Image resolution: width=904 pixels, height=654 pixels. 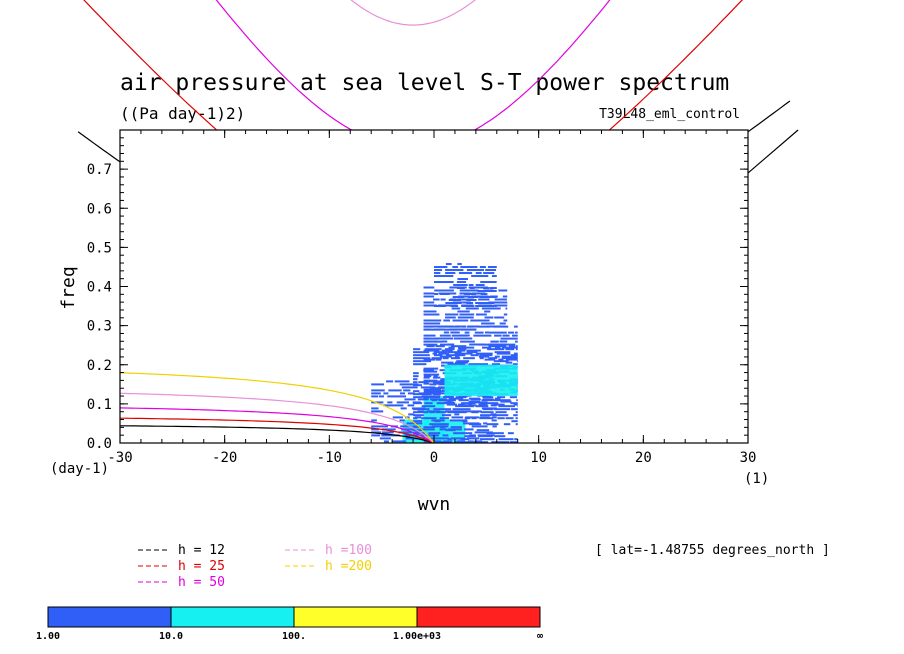 What do you see at coordinates (79, 469) in the screenshot?
I see `y-unit-label: (day-1)` at bounding box center [79, 469].